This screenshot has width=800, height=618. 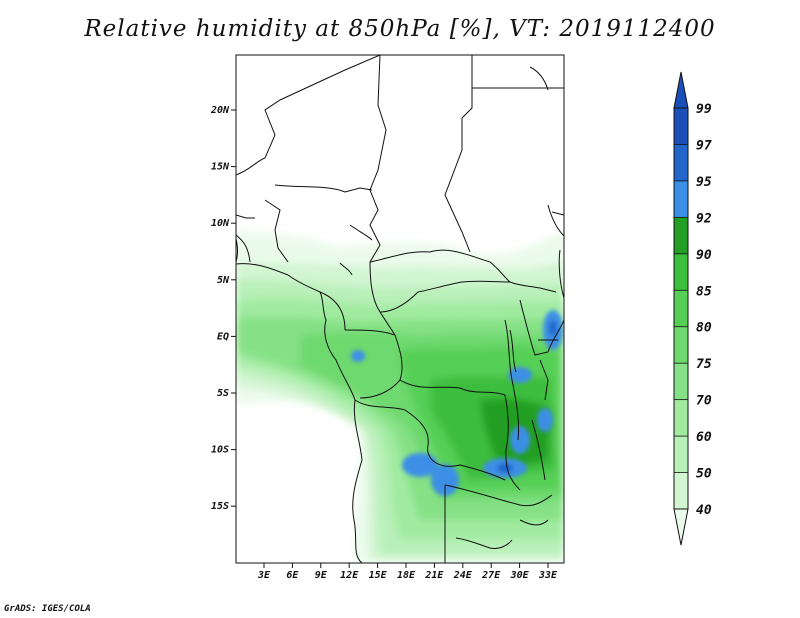 What do you see at coordinates (491, 575) in the screenshot?
I see `lon-tick-label: 27E` at bounding box center [491, 575].